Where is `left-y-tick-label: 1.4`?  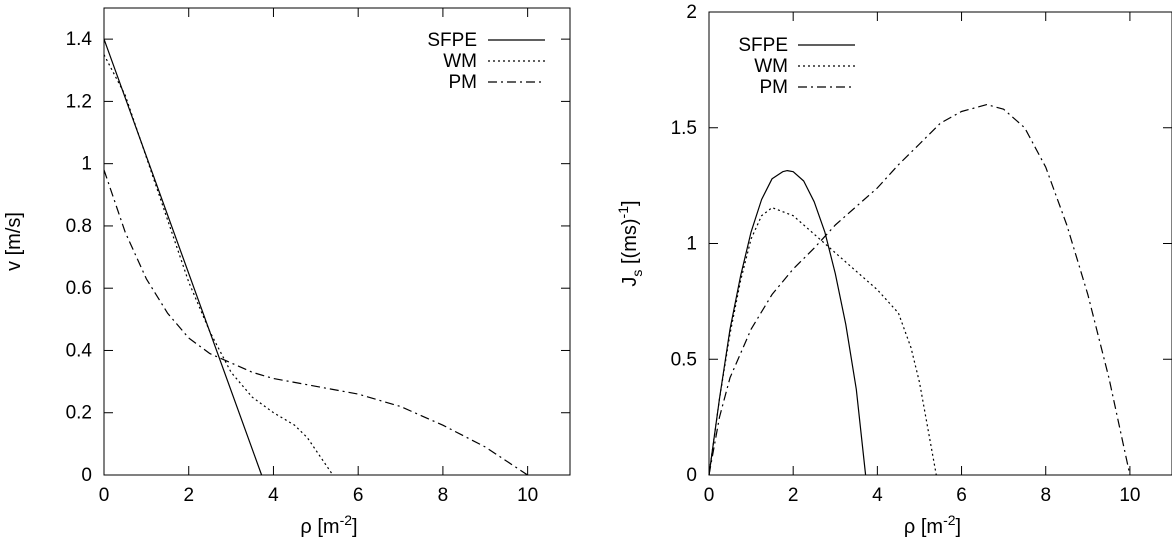
left-y-tick-label: 1.4 is located at coordinates (79, 39).